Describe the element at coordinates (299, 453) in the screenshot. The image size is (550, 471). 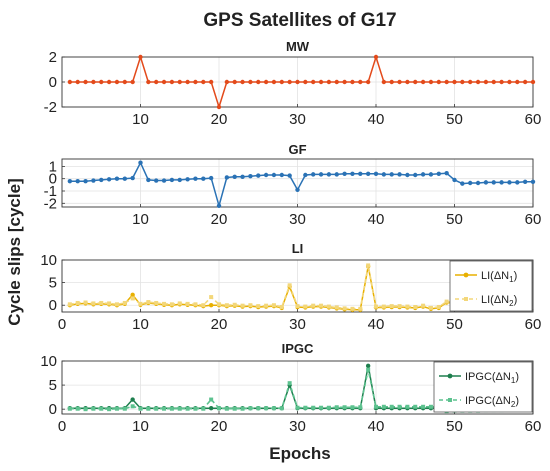
I see `x-axis-label: Epochs` at that location.